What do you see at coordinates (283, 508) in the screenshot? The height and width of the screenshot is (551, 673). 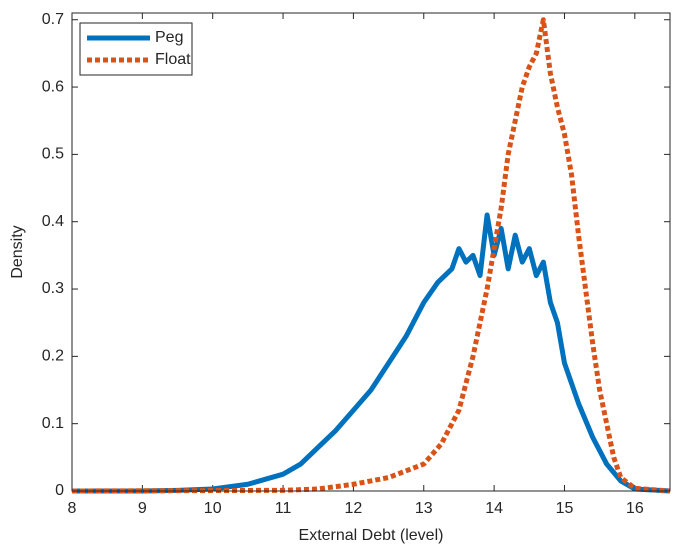 I see `x-tick-label: 11` at bounding box center [283, 508].